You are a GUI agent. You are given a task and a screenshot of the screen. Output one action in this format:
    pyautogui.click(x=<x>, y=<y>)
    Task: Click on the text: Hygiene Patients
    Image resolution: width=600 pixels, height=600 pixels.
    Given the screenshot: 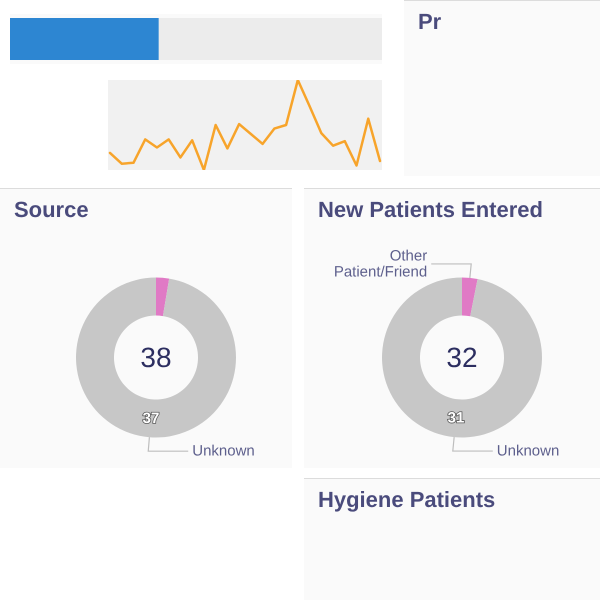 What is the action you would take?
    pyautogui.click(x=406, y=500)
    